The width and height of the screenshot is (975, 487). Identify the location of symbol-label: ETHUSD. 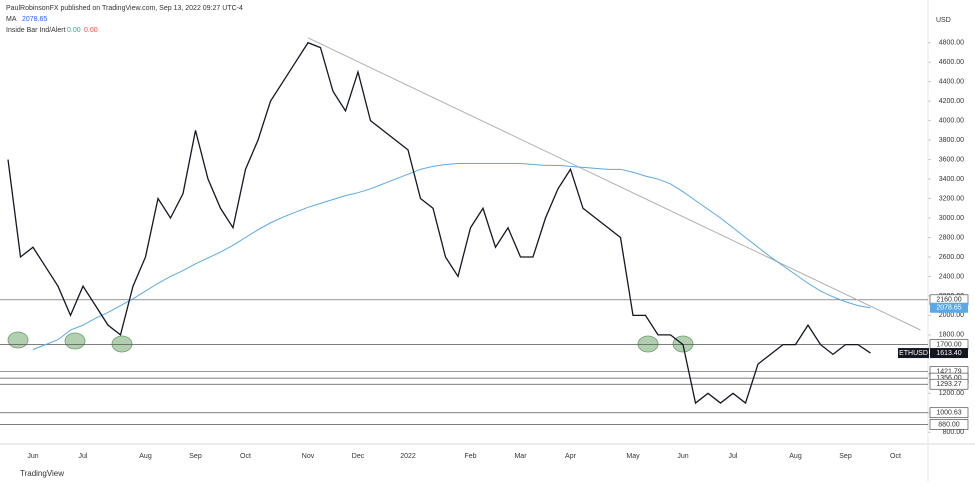
(913, 353).